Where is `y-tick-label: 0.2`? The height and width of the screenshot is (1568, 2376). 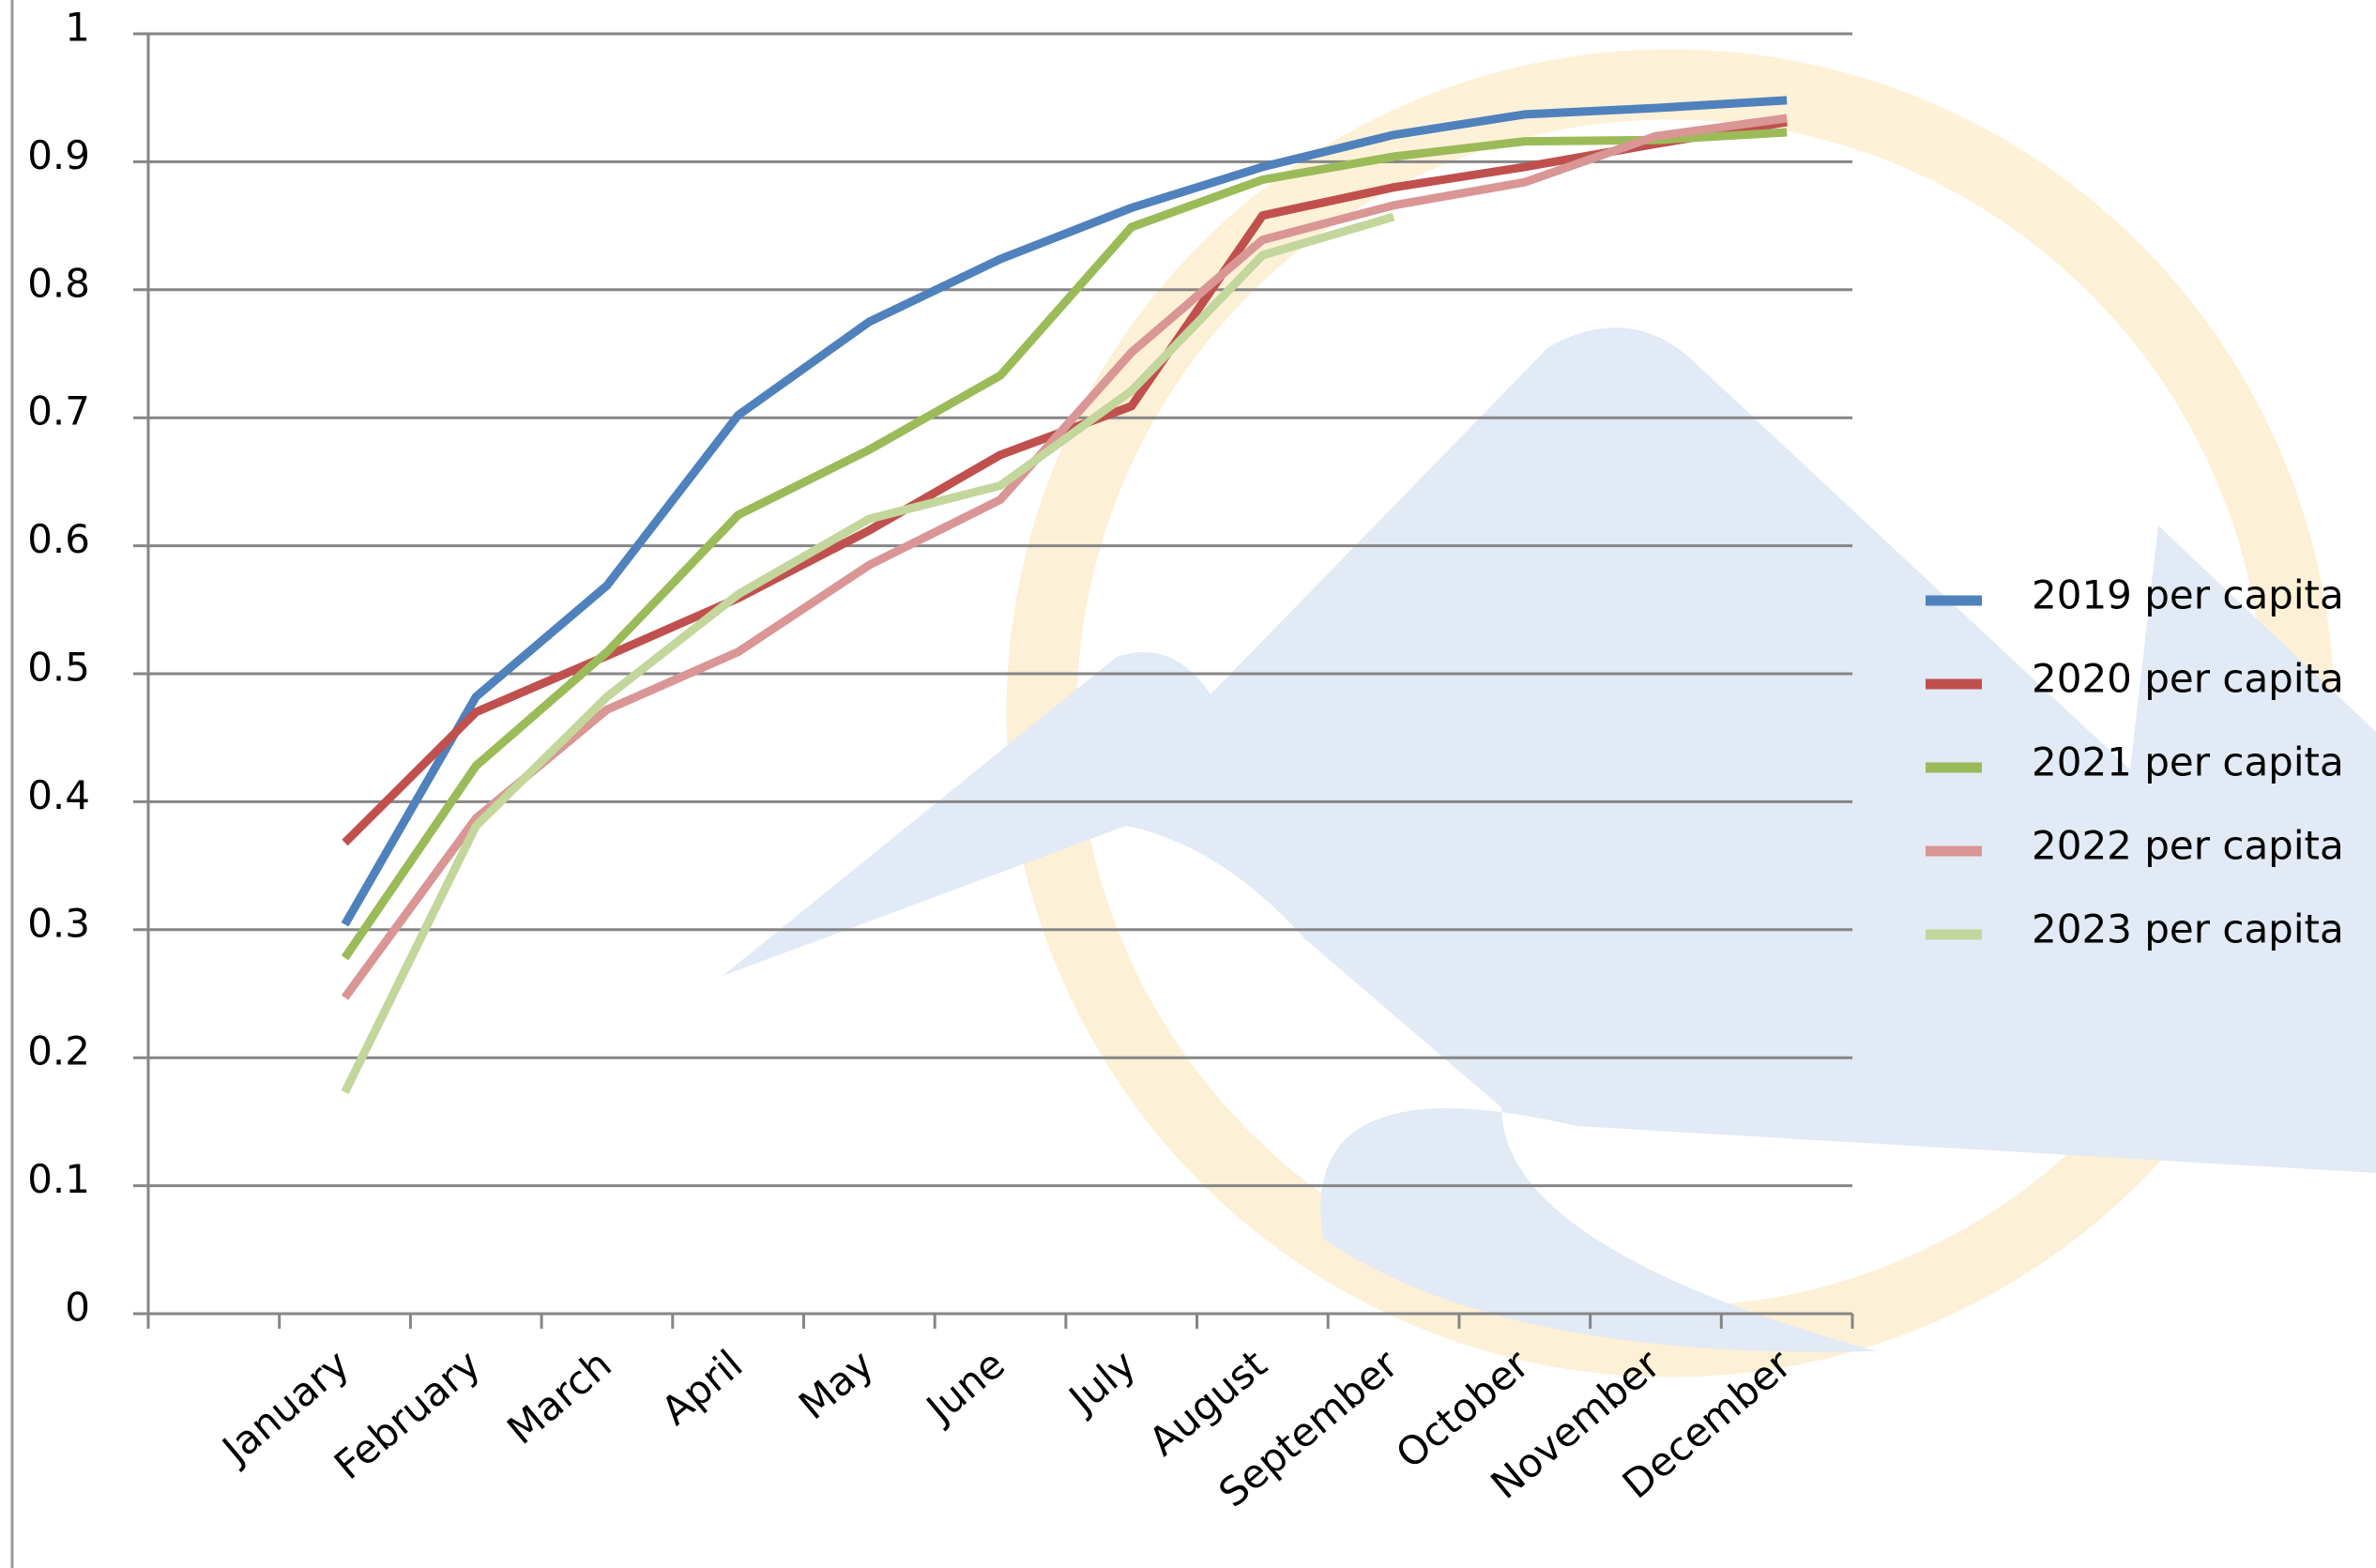
y-tick-label: 0.2 is located at coordinates (59, 1051).